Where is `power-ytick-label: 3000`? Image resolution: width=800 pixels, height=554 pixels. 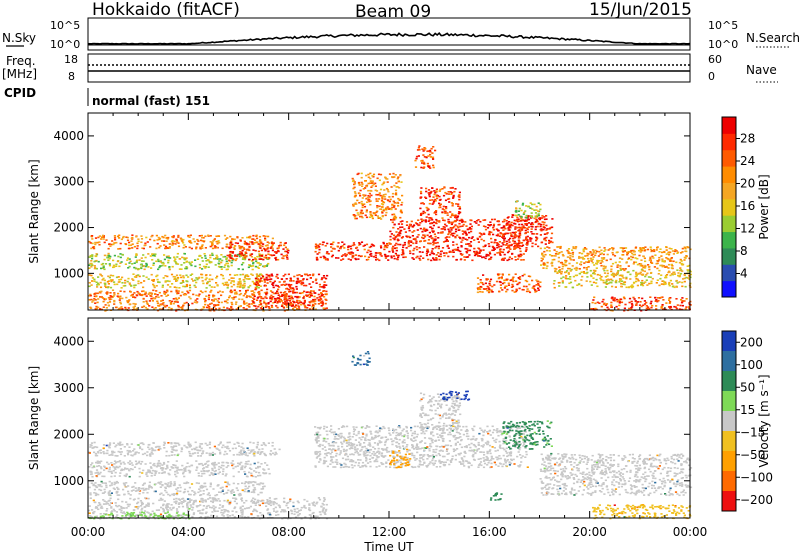 power-ytick-label: 3000 is located at coordinates (68, 182).